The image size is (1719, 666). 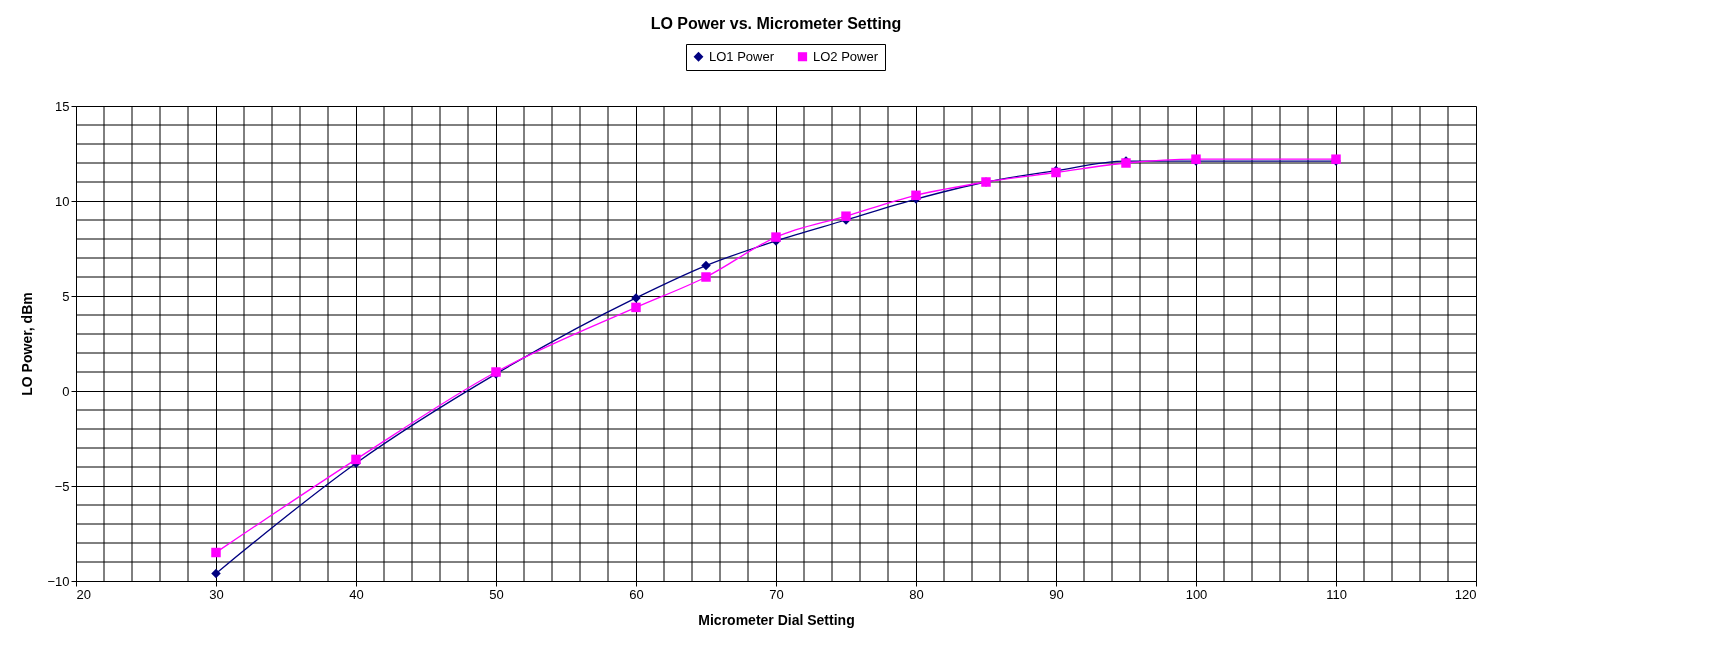 I want to click on x-tick-label: 100, so click(x=1196, y=594).